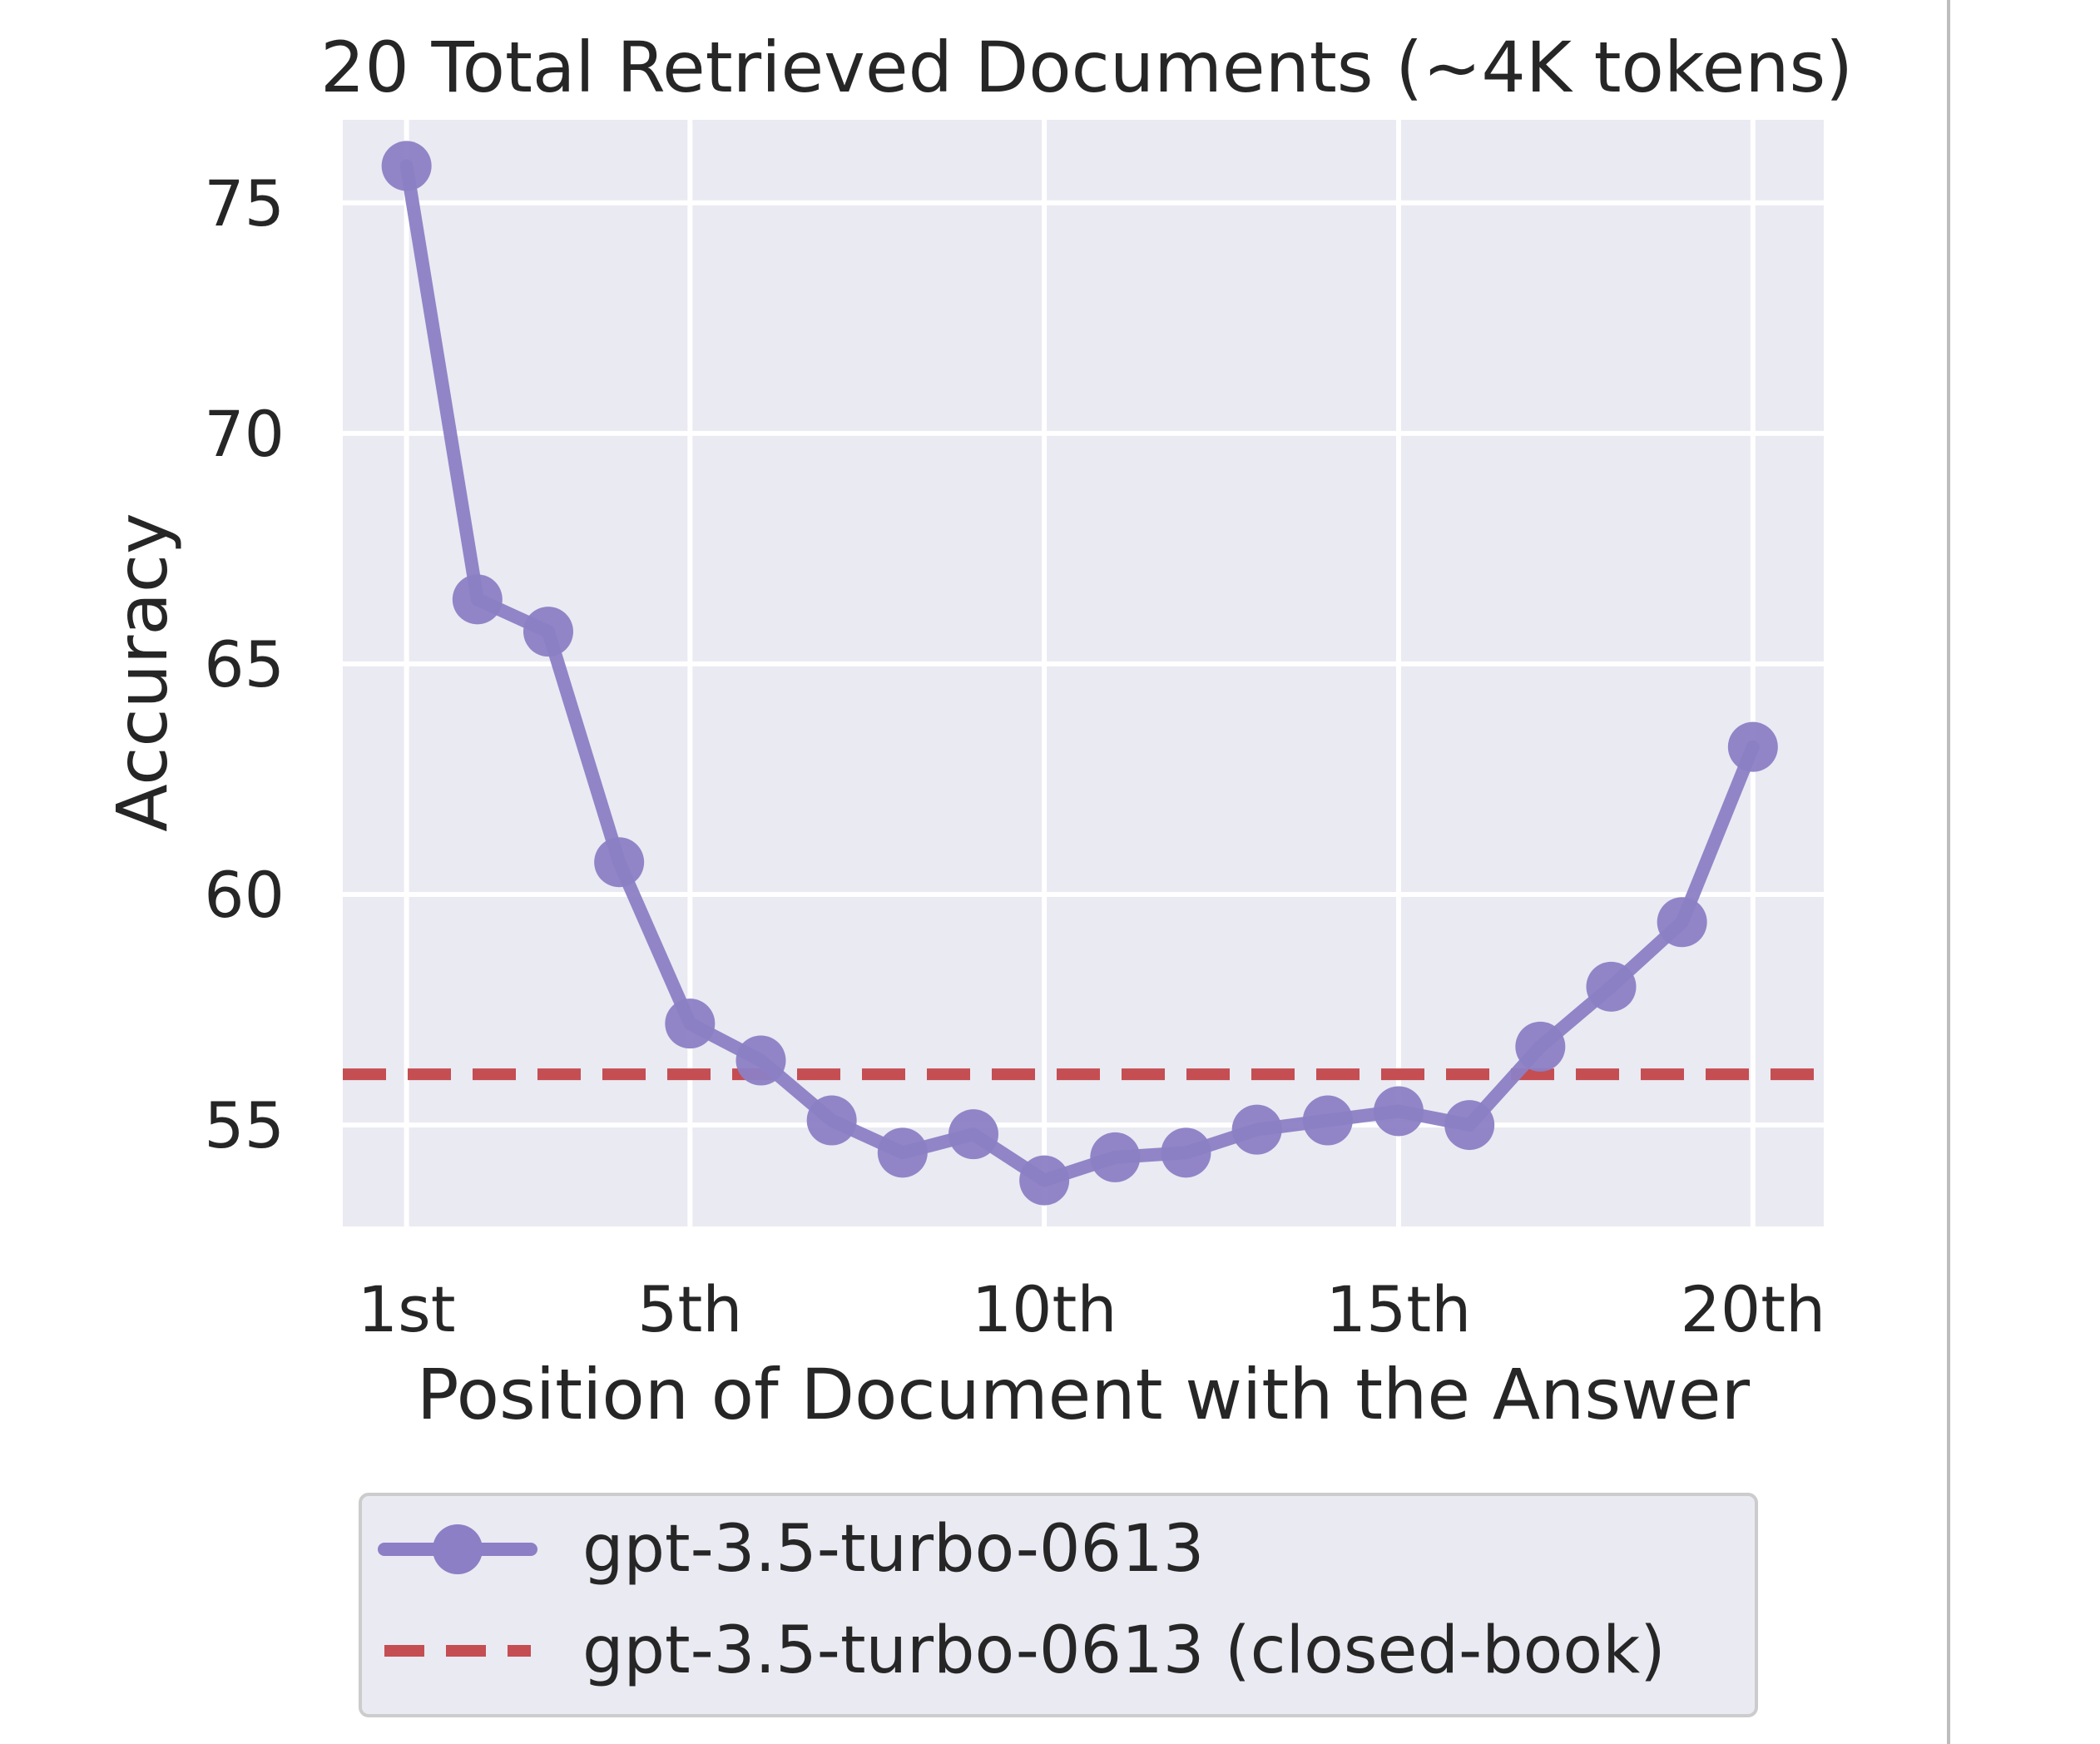 This screenshot has width=2100, height=1744. Describe the element at coordinates (244, 434) in the screenshot. I see `y-tick-label: 70` at that location.